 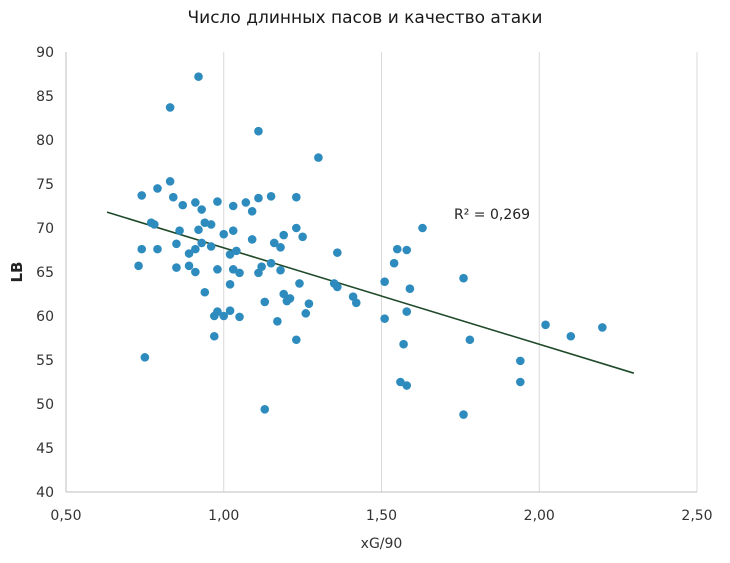 I want to click on y-tick-label: 85, so click(x=45, y=97).